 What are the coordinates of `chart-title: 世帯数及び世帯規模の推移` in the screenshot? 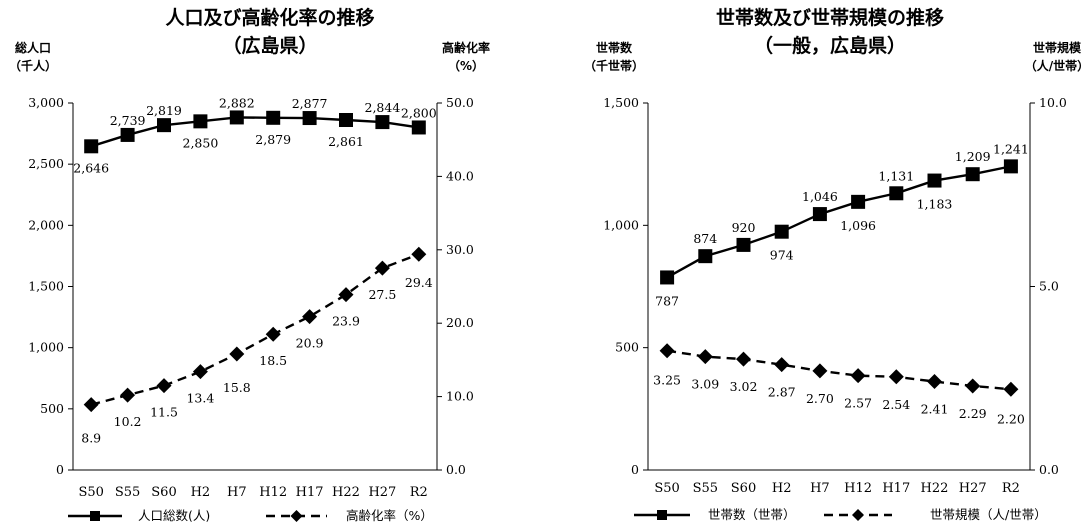 It's located at (830, 17).